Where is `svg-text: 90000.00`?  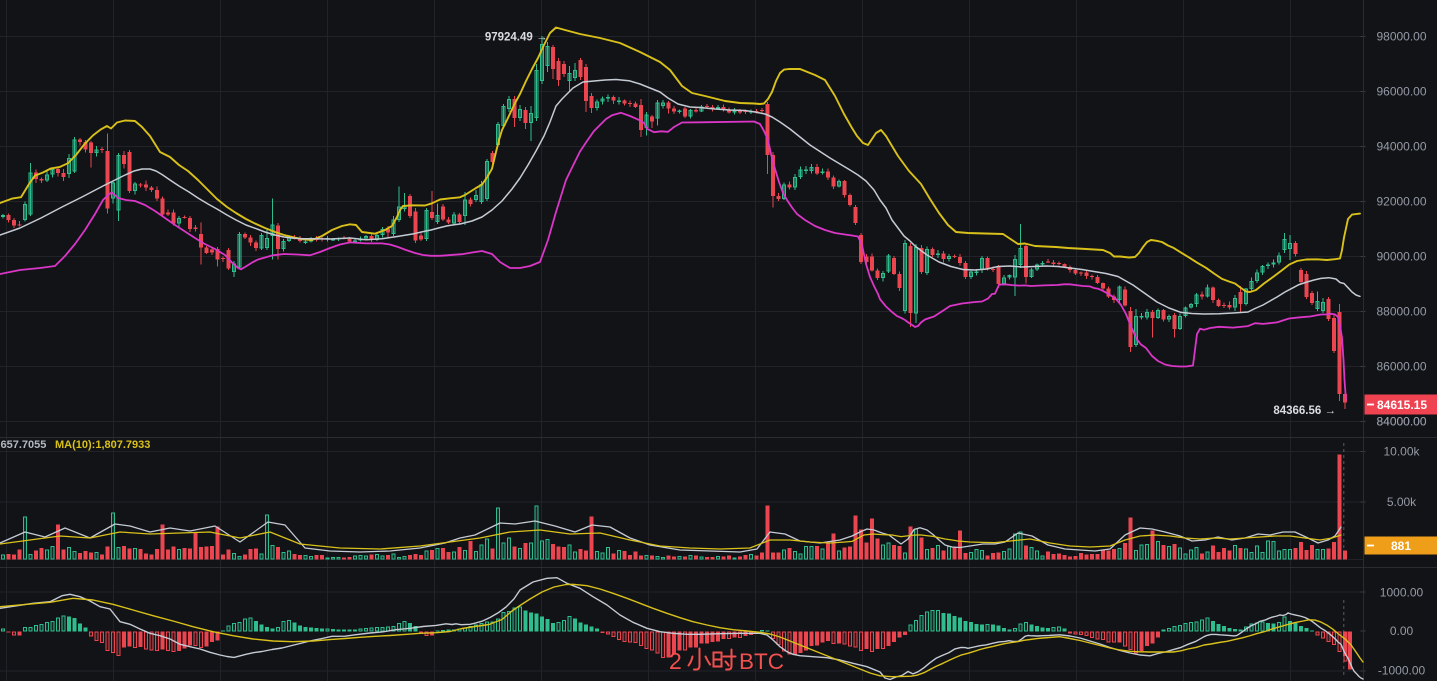
svg-text: 90000.00 is located at coordinates (1401, 257).